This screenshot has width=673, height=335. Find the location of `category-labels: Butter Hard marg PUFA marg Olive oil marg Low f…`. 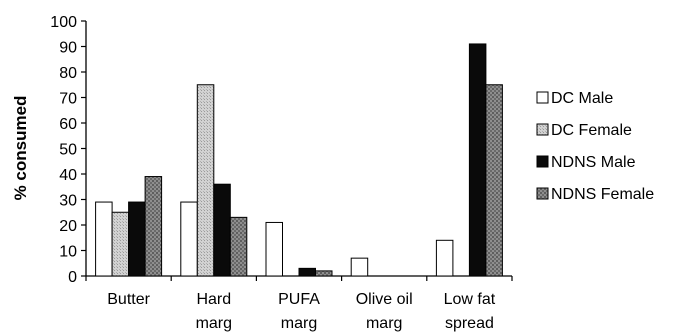

category-labels: Butter Hard marg PUFA marg Olive oil marg Low f… is located at coordinates (301, 311).